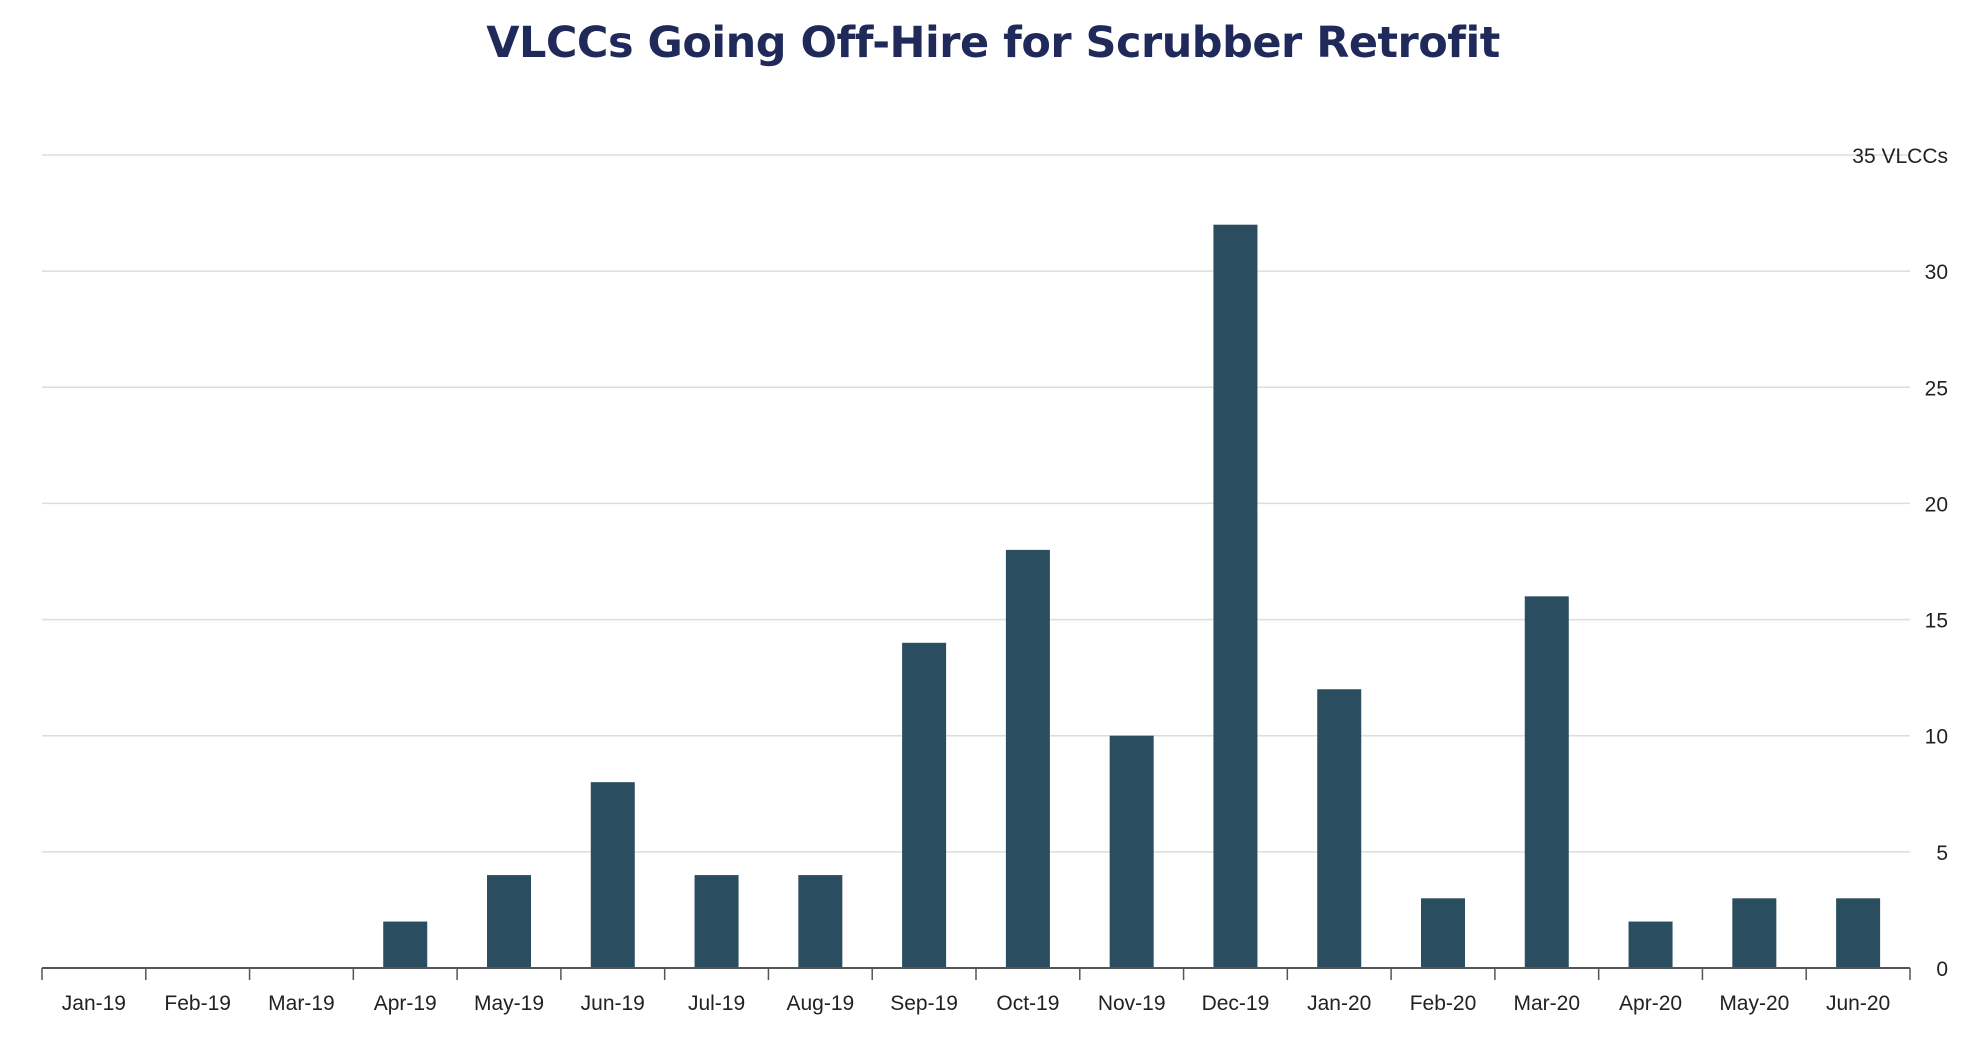  What do you see at coordinates (1858, 1003) in the screenshot?
I see `x-tick-label: Jun-20` at bounding box center [1858, 1003].